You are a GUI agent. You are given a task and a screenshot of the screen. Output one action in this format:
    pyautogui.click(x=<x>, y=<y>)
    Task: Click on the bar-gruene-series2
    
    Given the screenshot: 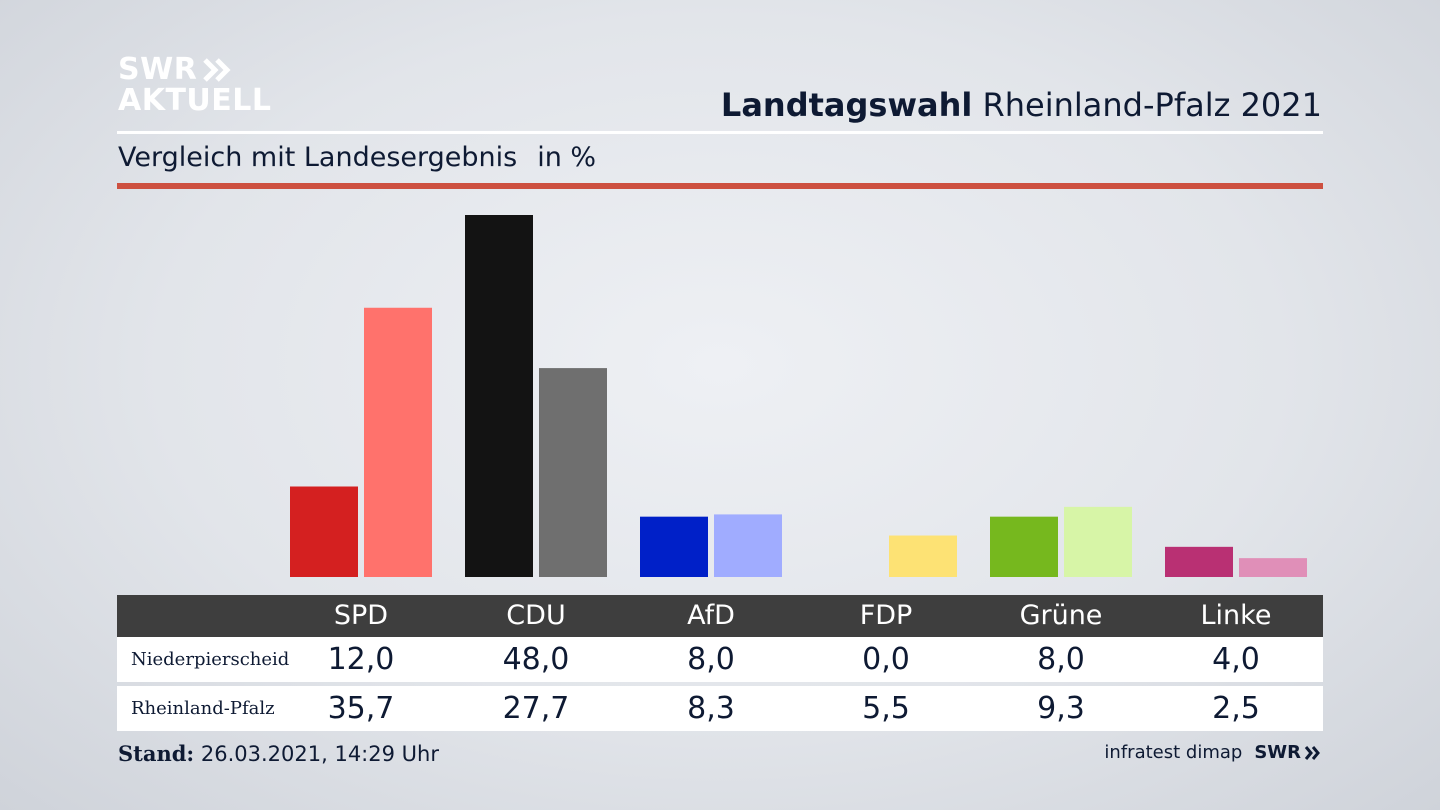 What is the action you would take?
    pyautogui.click(x=1098, y=541)
    